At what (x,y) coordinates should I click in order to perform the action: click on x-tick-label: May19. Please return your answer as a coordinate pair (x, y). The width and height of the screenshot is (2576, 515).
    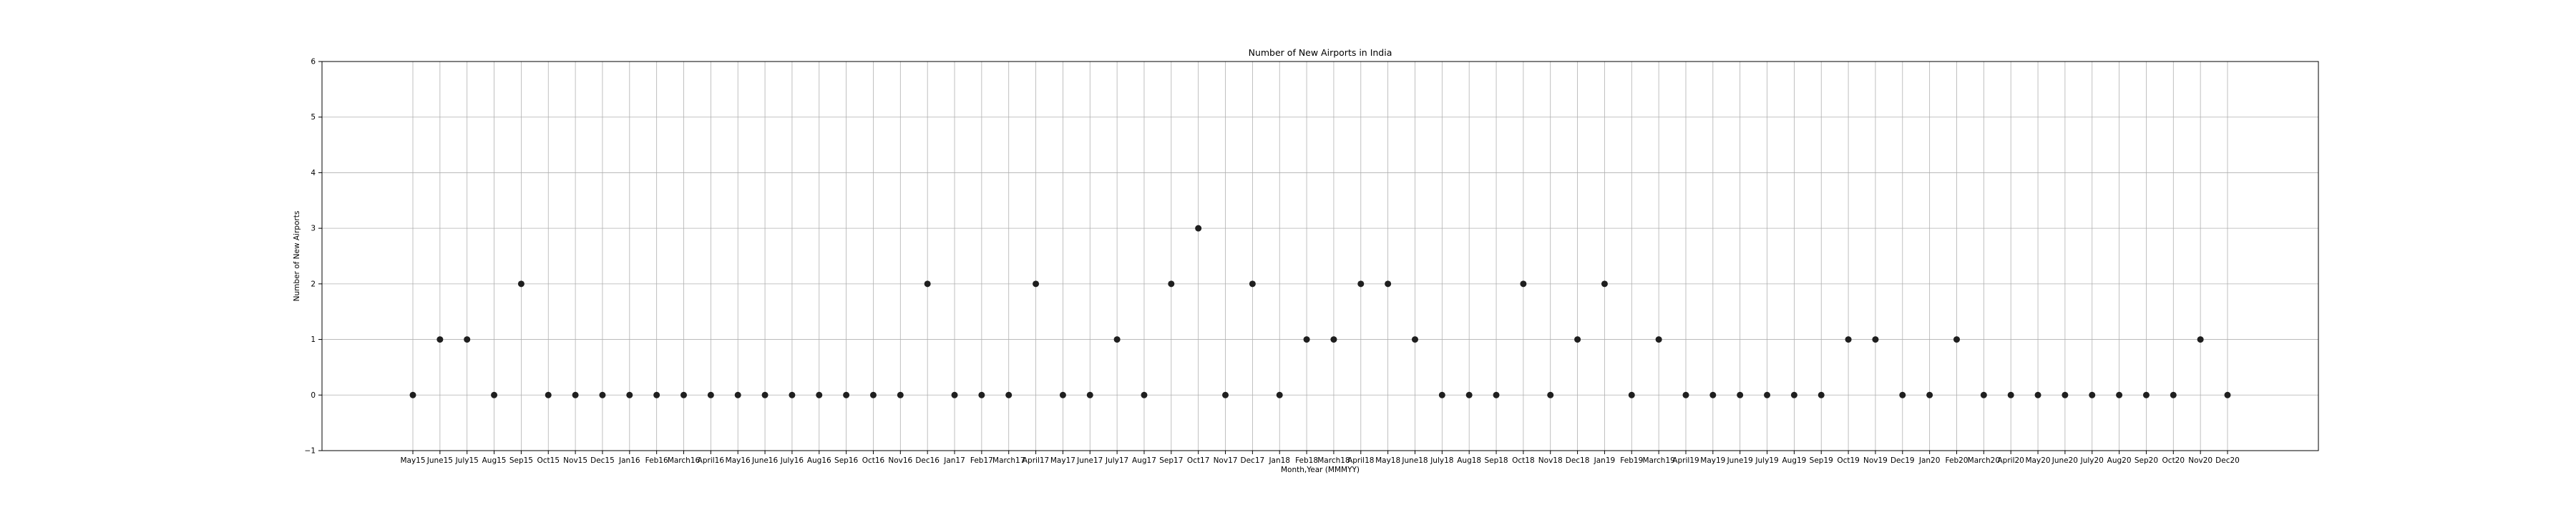
    Looking at the image, I should click on (1712, 460).